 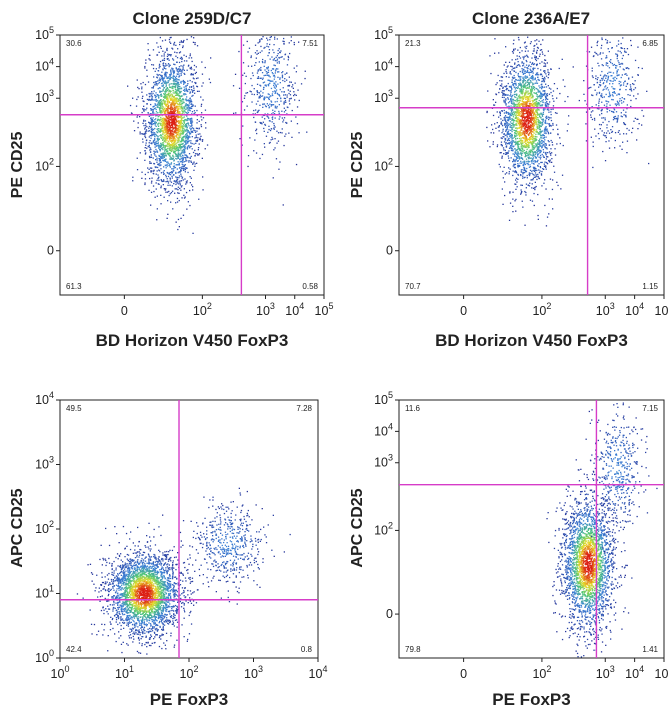 What do you see at coordinates (330, 306) in the screenshot?
I see `x-tick-exponent: 5` at bounding box center [330, 306].